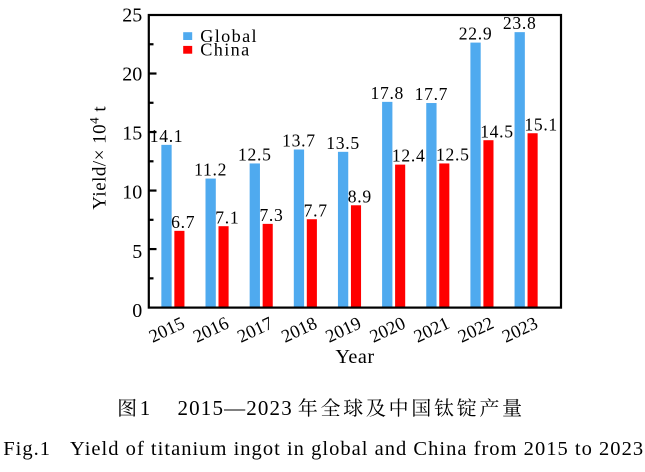 This screenshot has width=645, height=472. What do you see at coordinates (225, 50) in the screenshot?
I see `svg-text: China` at bounding box center [225, 50].